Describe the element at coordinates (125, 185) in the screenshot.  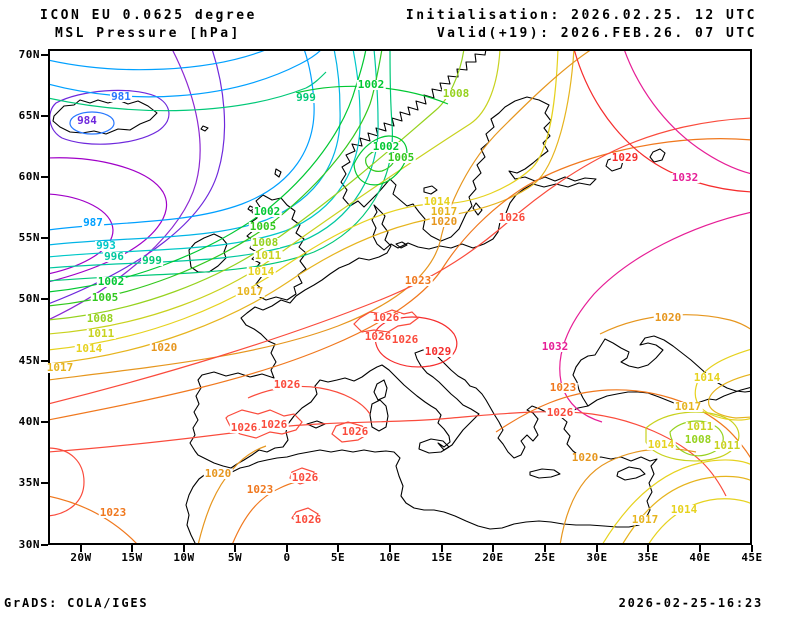
I see `isobar-low-outer-c` at that location.